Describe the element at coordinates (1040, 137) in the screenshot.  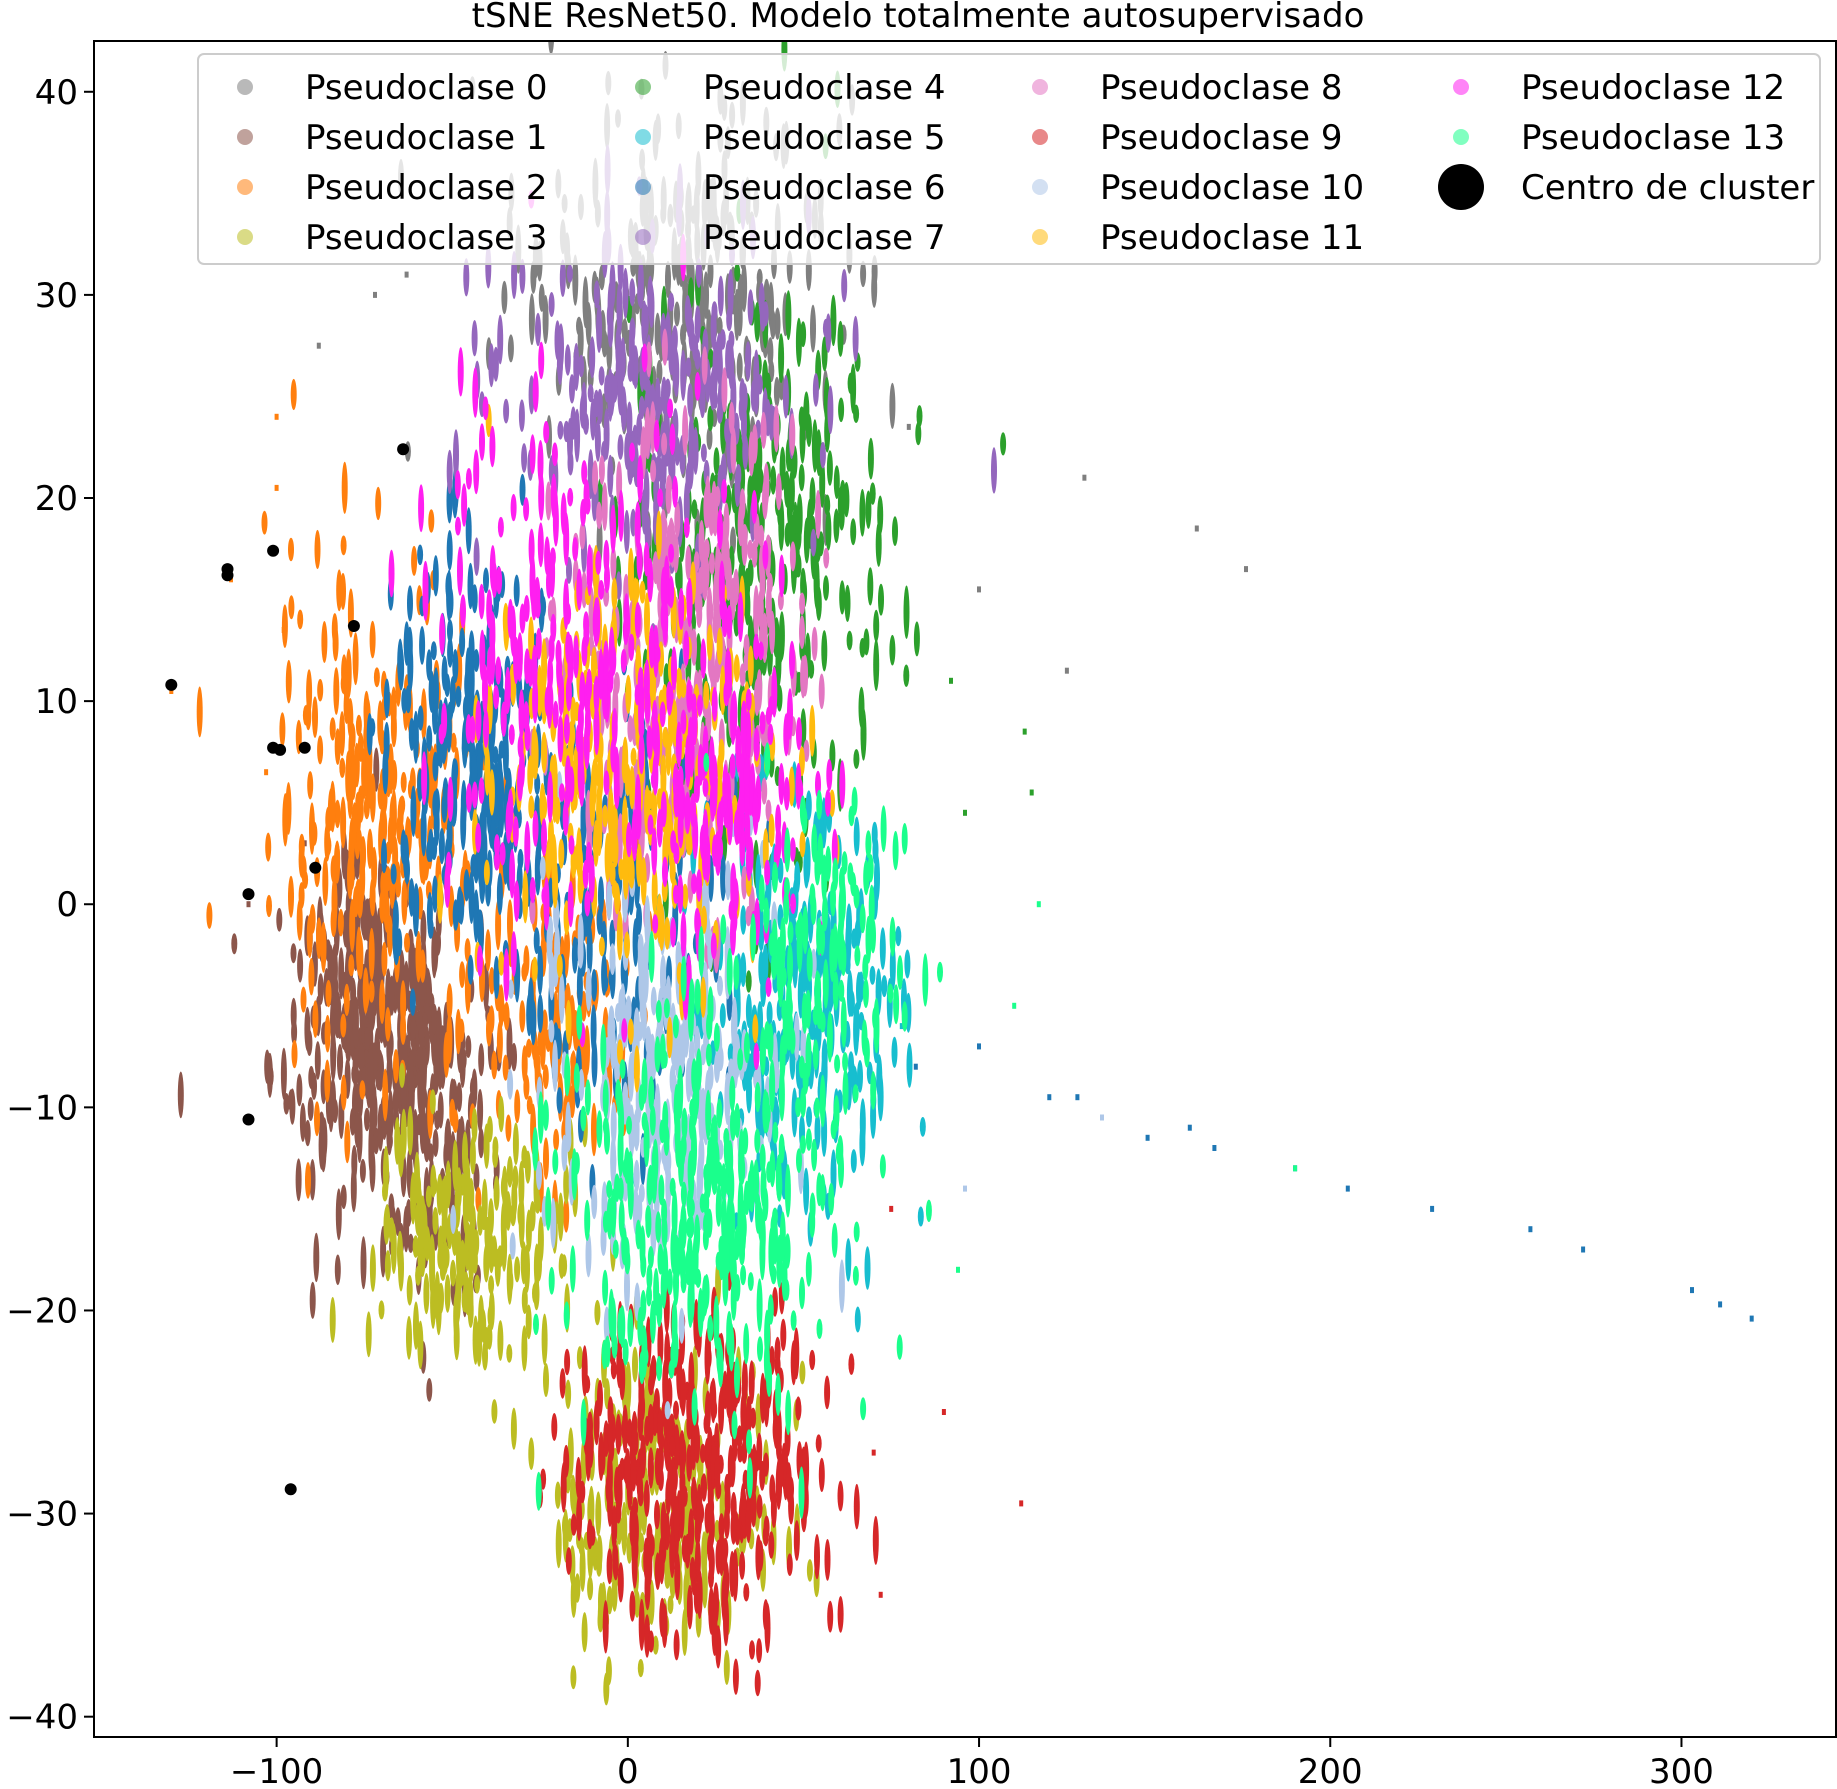
I see `legend-marker` at that location.